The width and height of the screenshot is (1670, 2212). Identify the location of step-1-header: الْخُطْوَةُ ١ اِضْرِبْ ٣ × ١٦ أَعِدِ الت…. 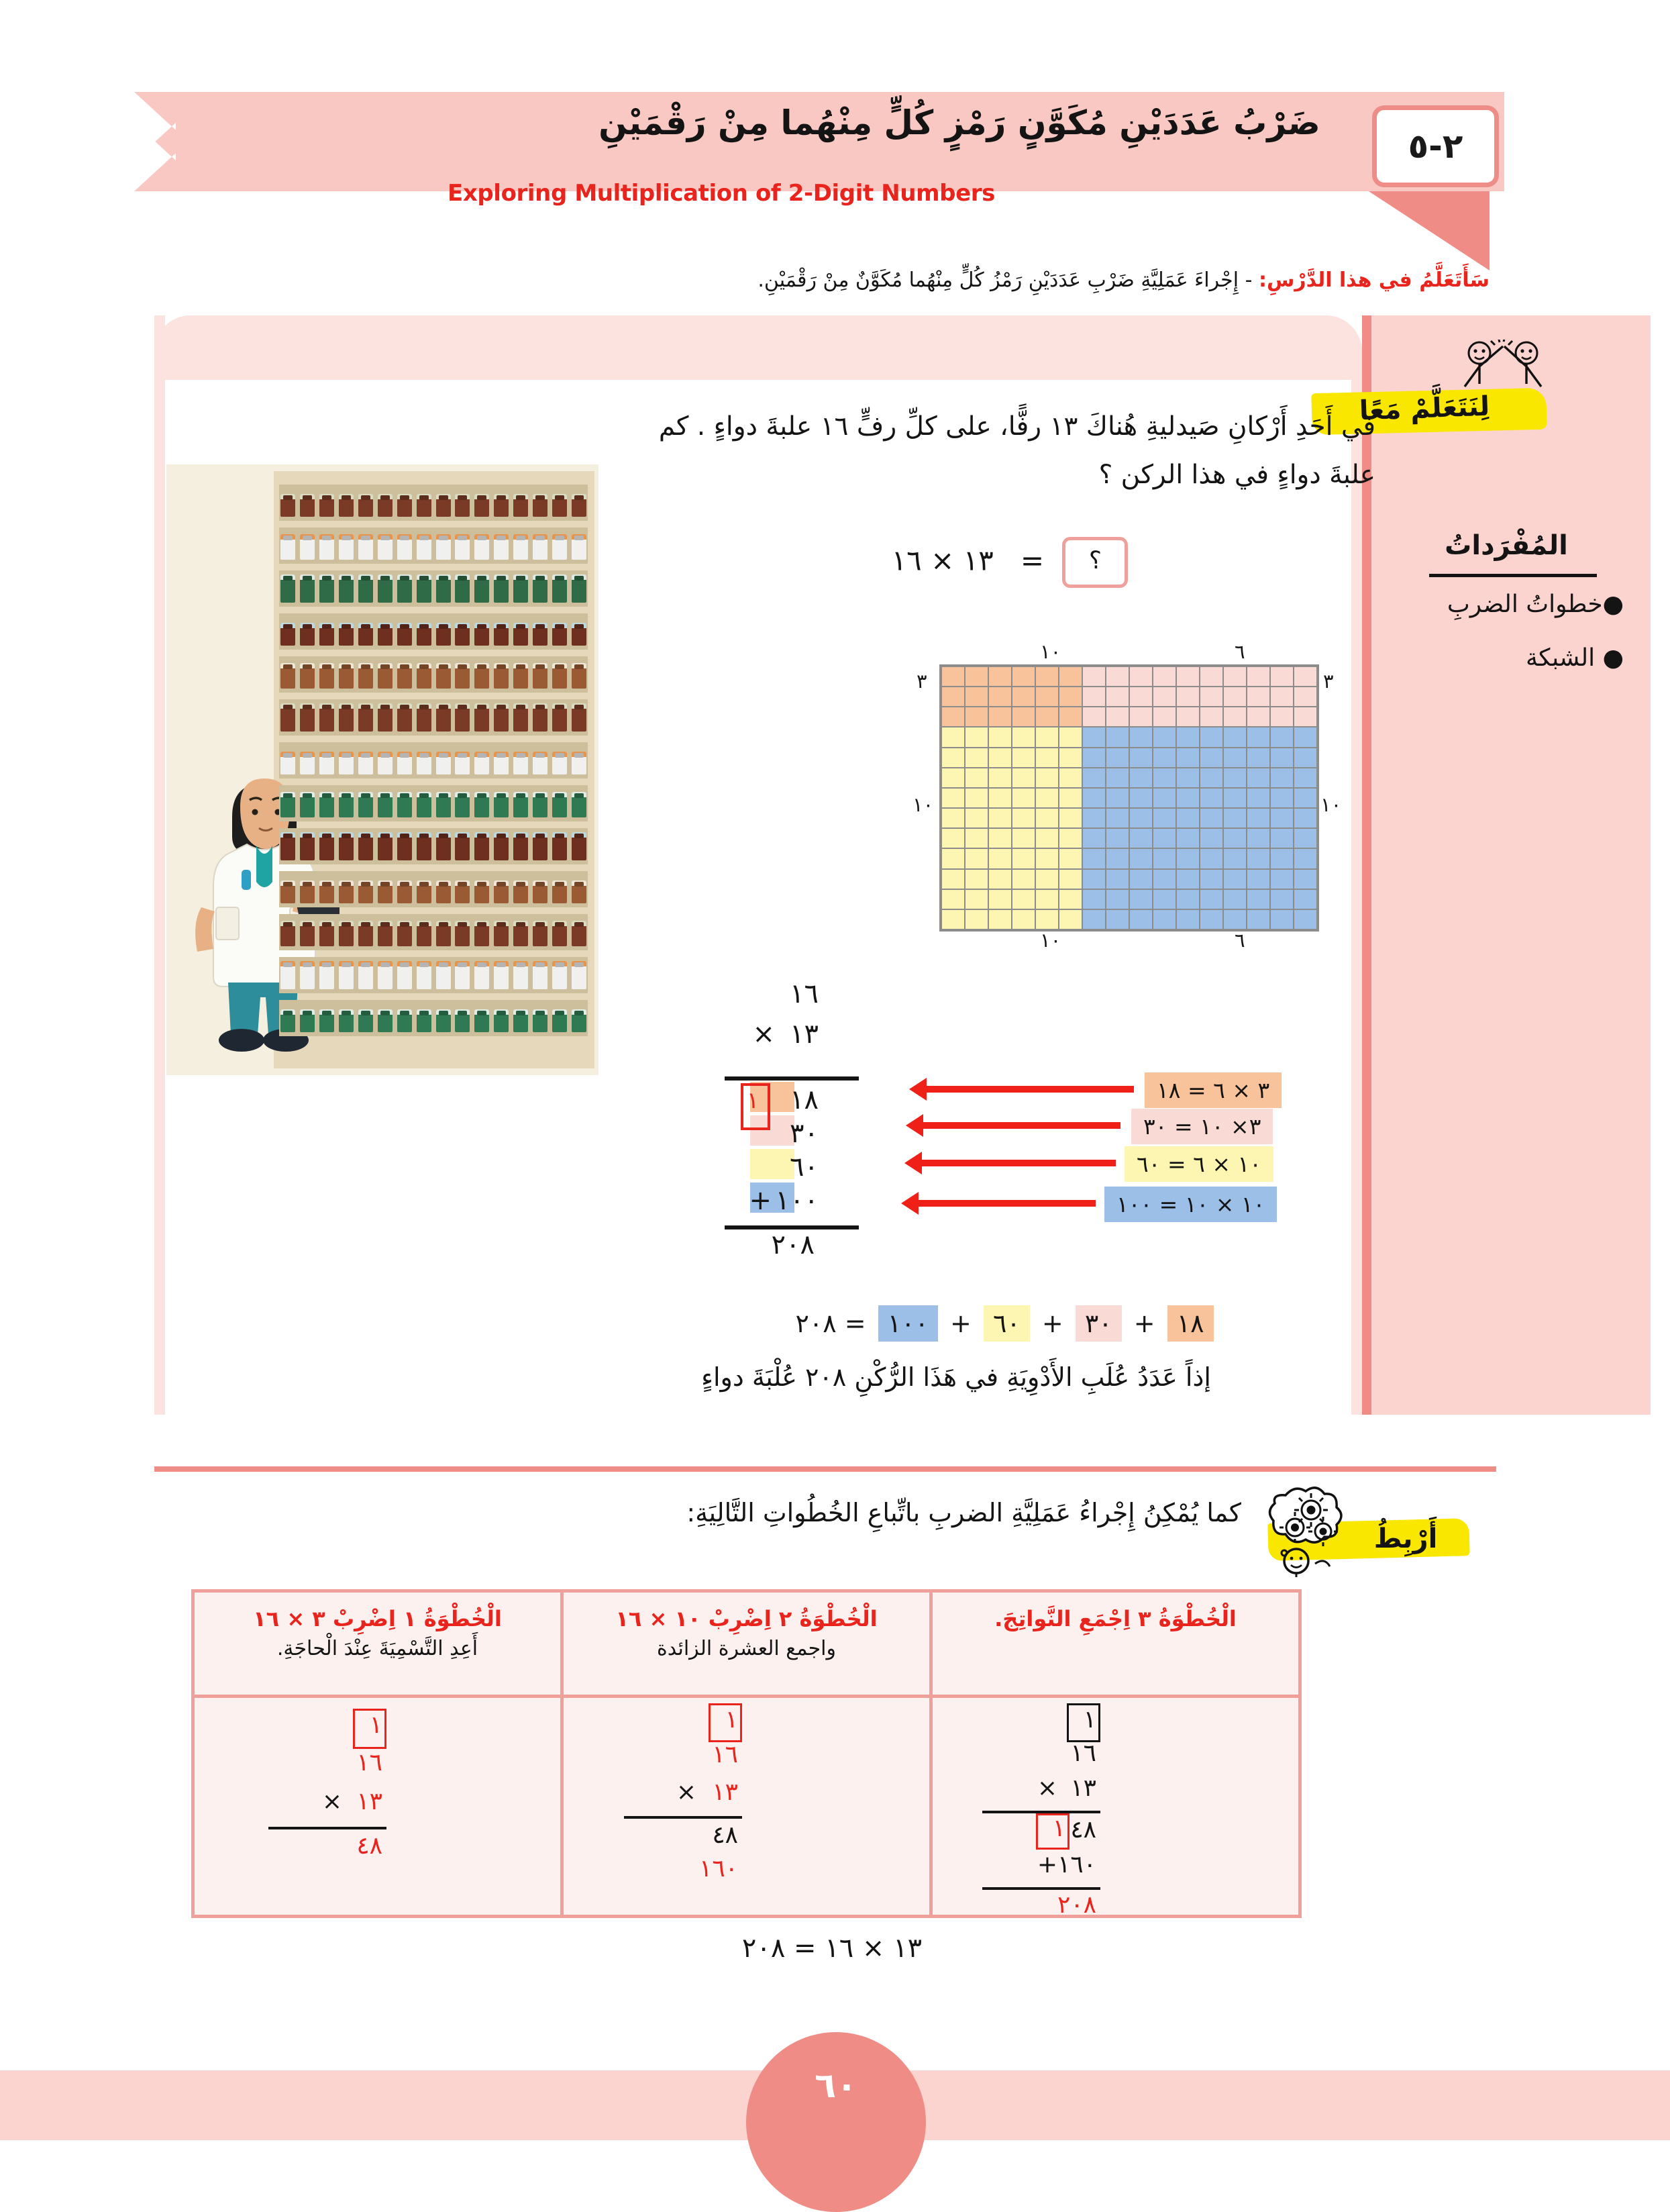
(377, 1645).